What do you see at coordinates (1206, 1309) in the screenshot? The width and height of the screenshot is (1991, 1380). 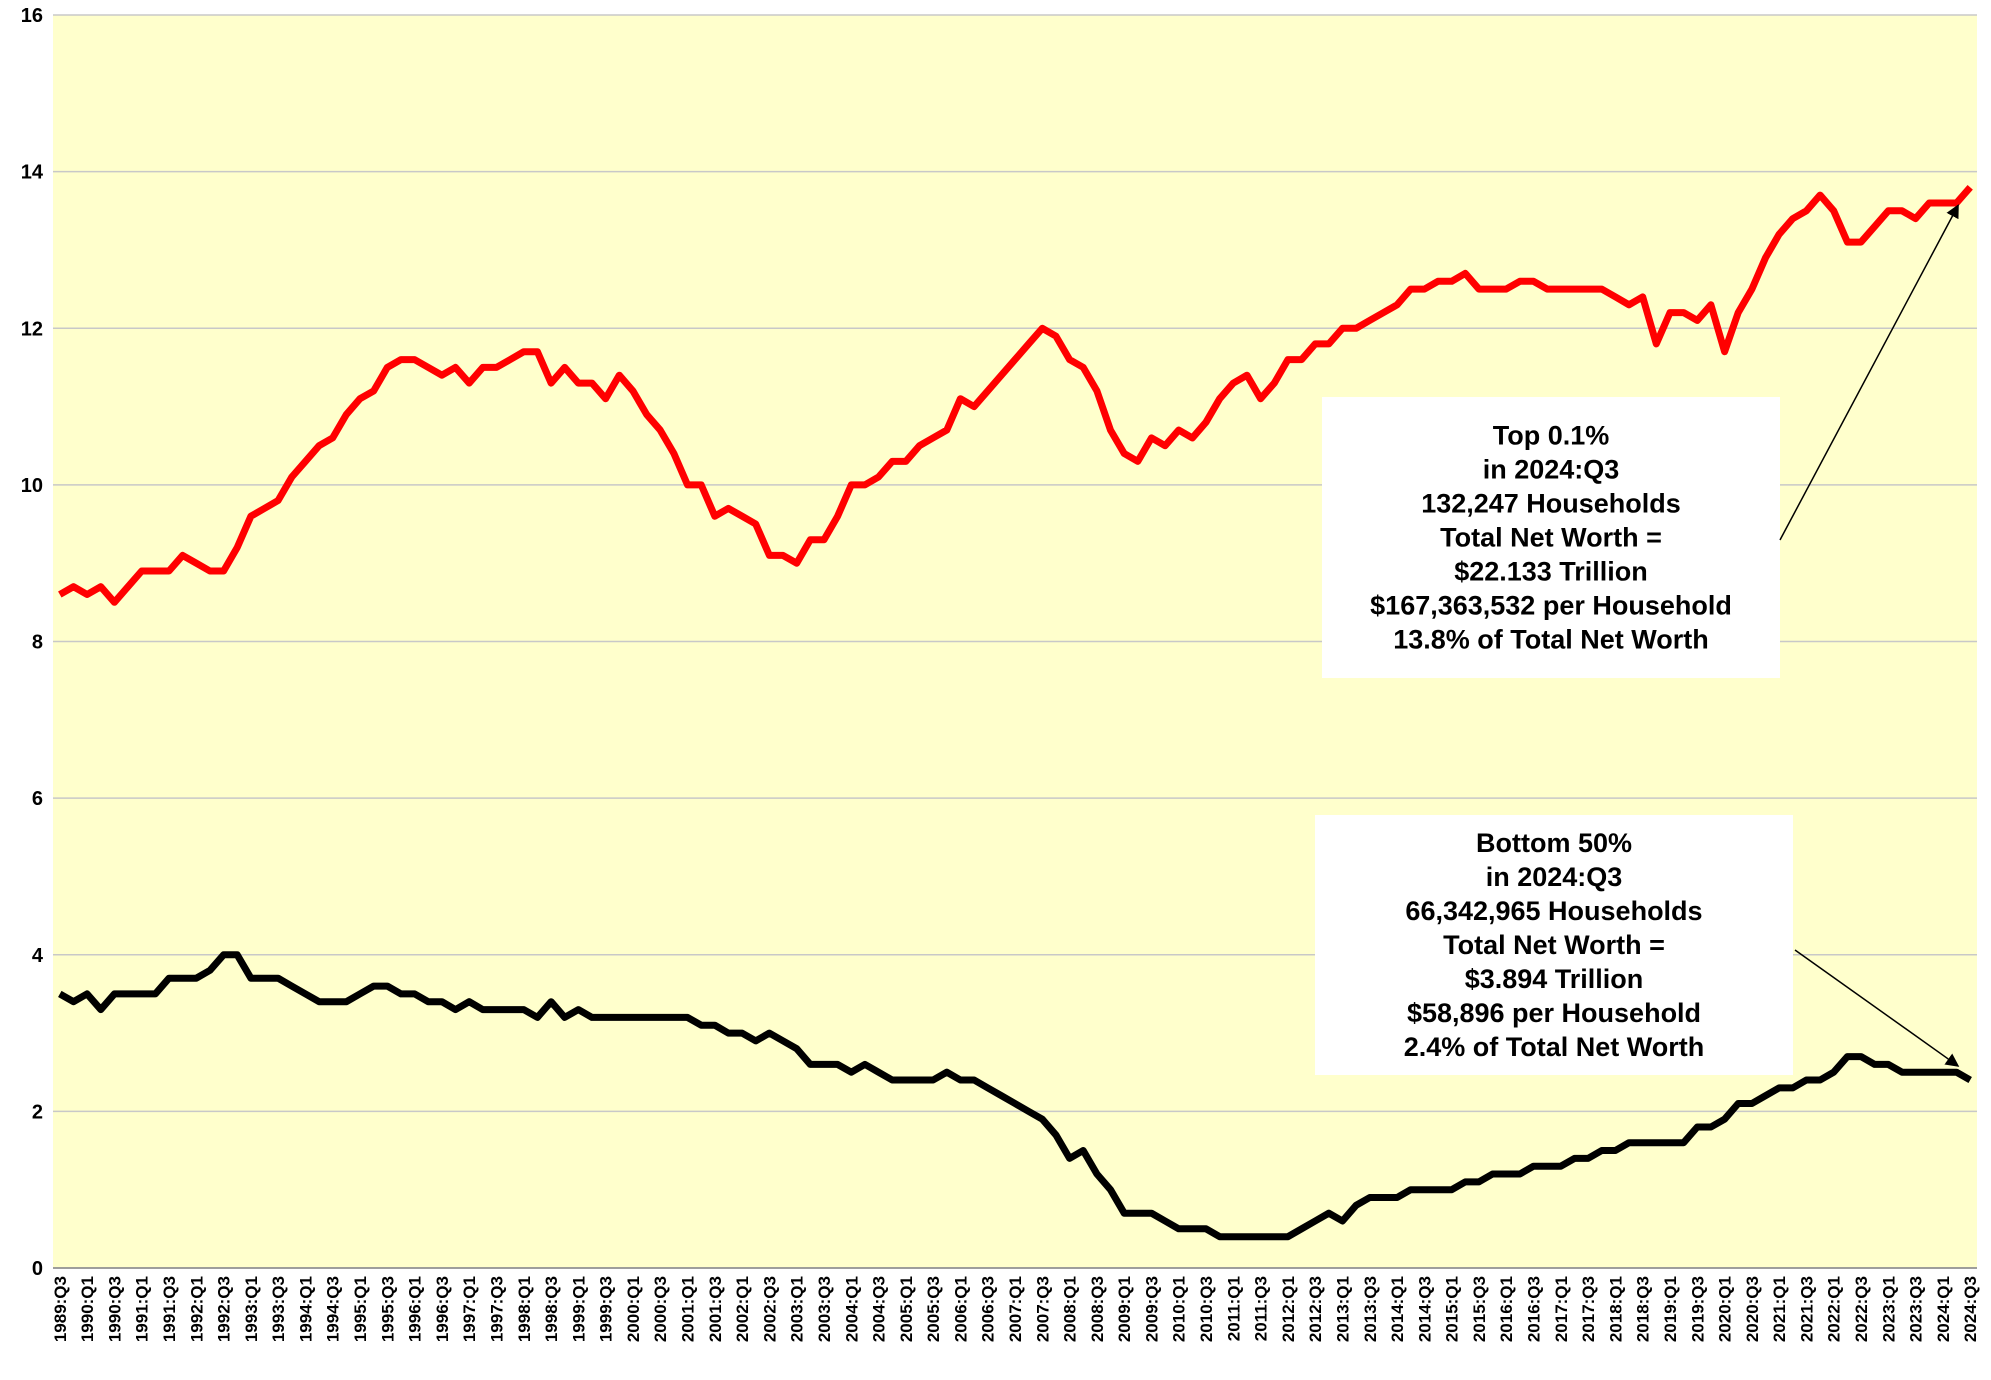 I see `x-tick-label: 2010:Q3` at bounding box center [1206, 1309].